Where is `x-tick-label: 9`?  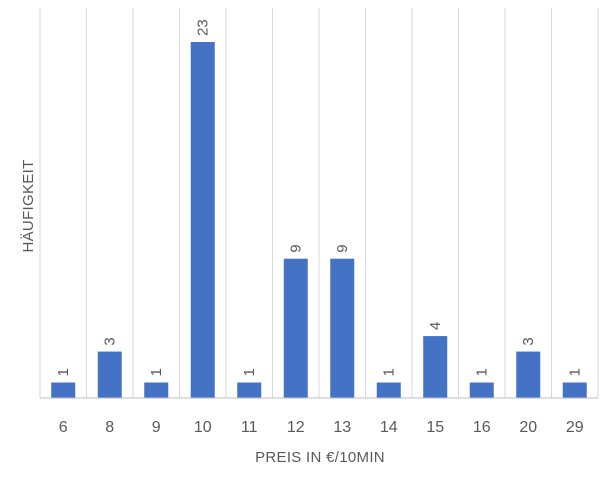
x-tick-label: 9 is located at coordinates (156, 427).